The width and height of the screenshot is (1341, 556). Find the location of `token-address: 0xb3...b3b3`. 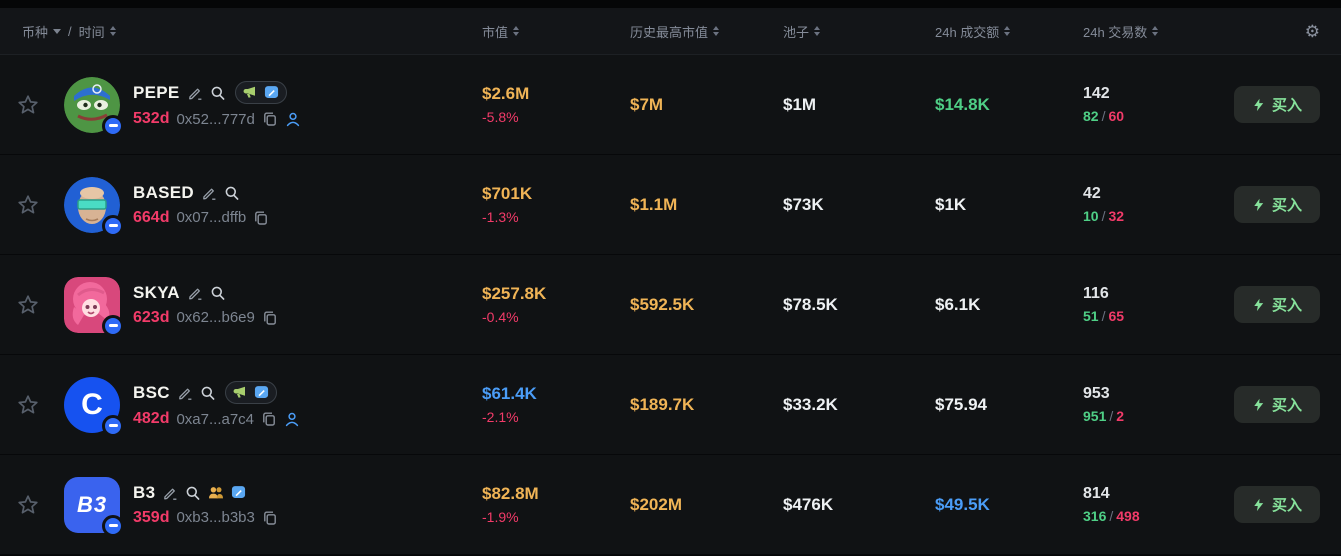

token-address: 0xb3...b3b3 is located at coordinates (215, 517).